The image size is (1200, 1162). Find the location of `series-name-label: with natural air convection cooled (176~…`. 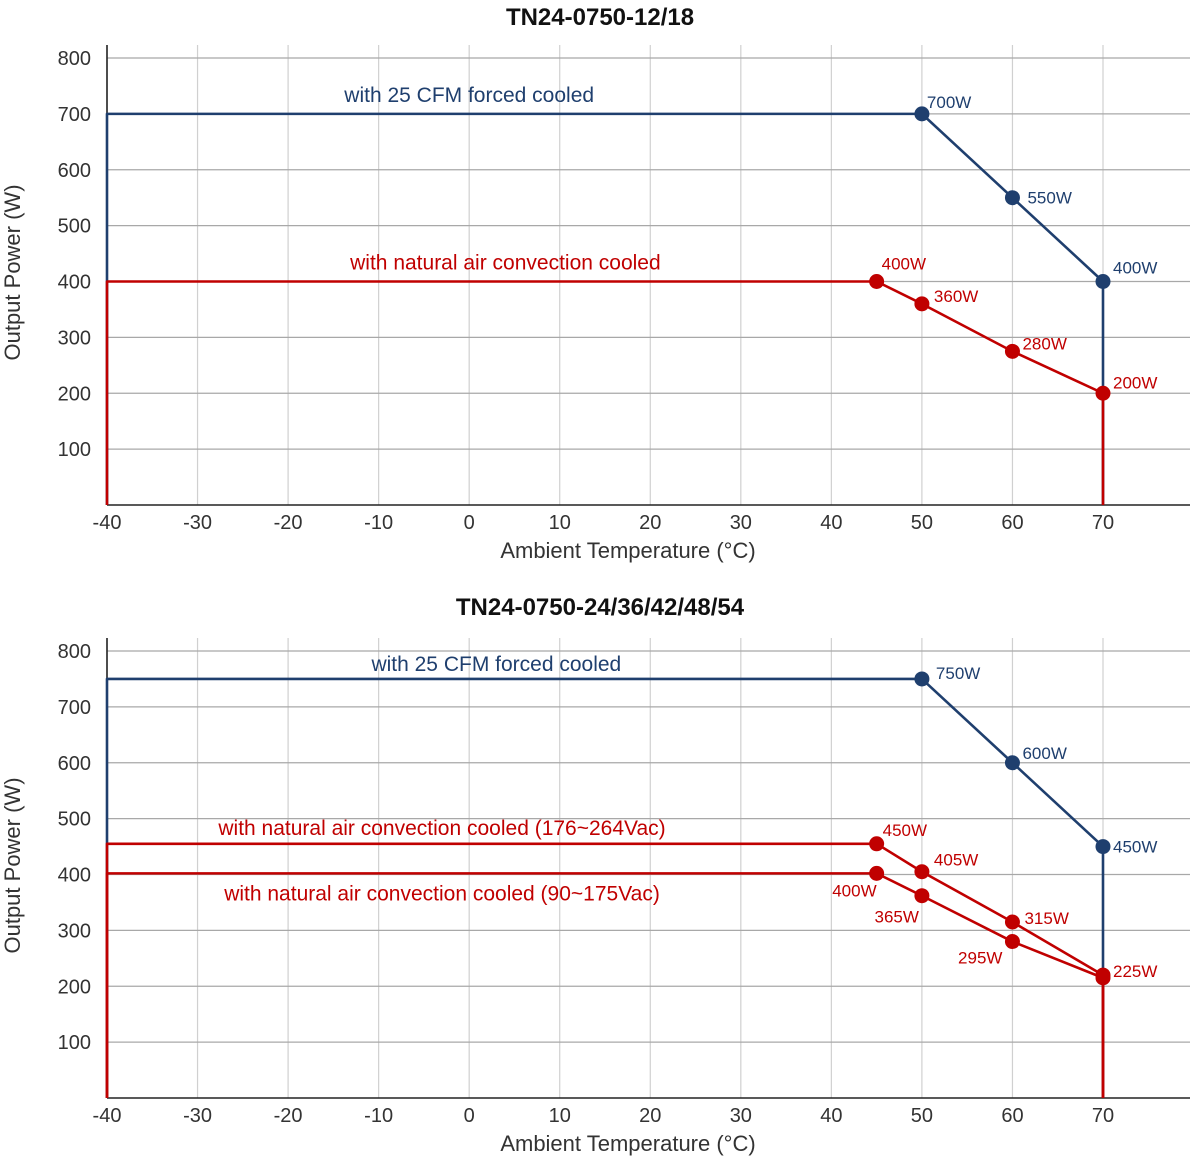

series-name-label: with natural air convection cooled (176~… is located at coordinates (441, 828).